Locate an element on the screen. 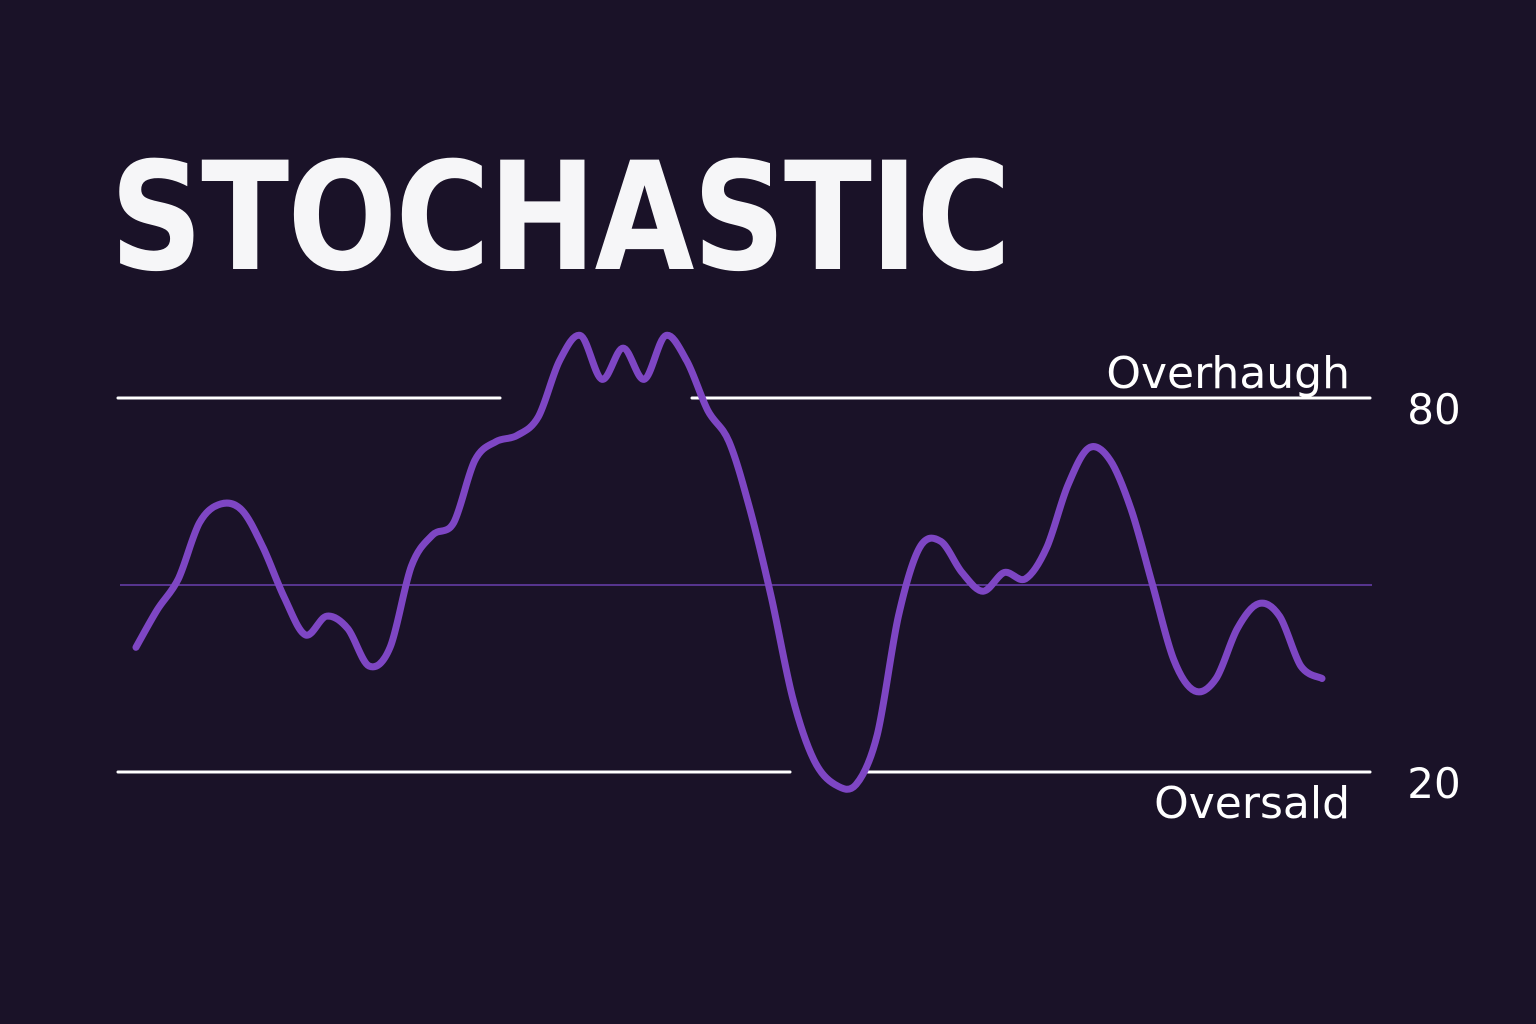 This screenshot has height=1024, width=1536. threshold-labels: Overhaugh 80 Oversald 20 is located at coordinates (1283, 588).